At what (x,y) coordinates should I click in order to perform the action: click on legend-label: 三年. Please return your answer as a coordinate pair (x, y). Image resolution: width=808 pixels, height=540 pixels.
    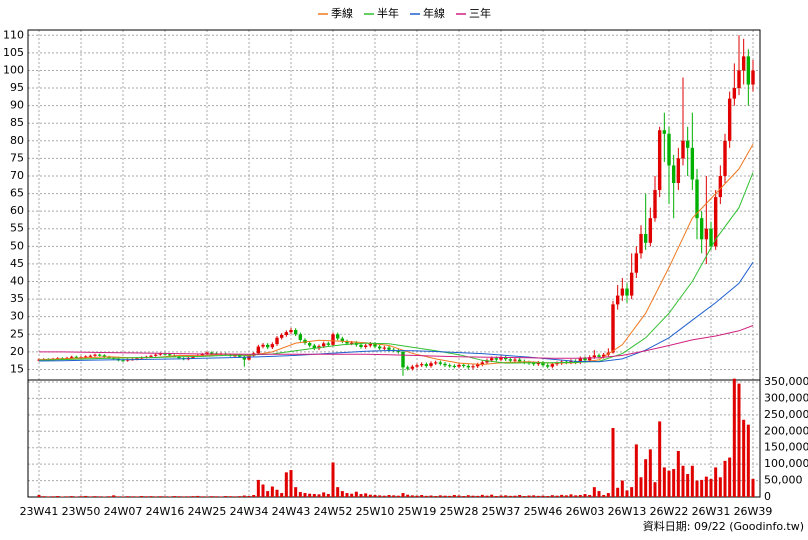
    Looking at the image, I should click on (480, 13).